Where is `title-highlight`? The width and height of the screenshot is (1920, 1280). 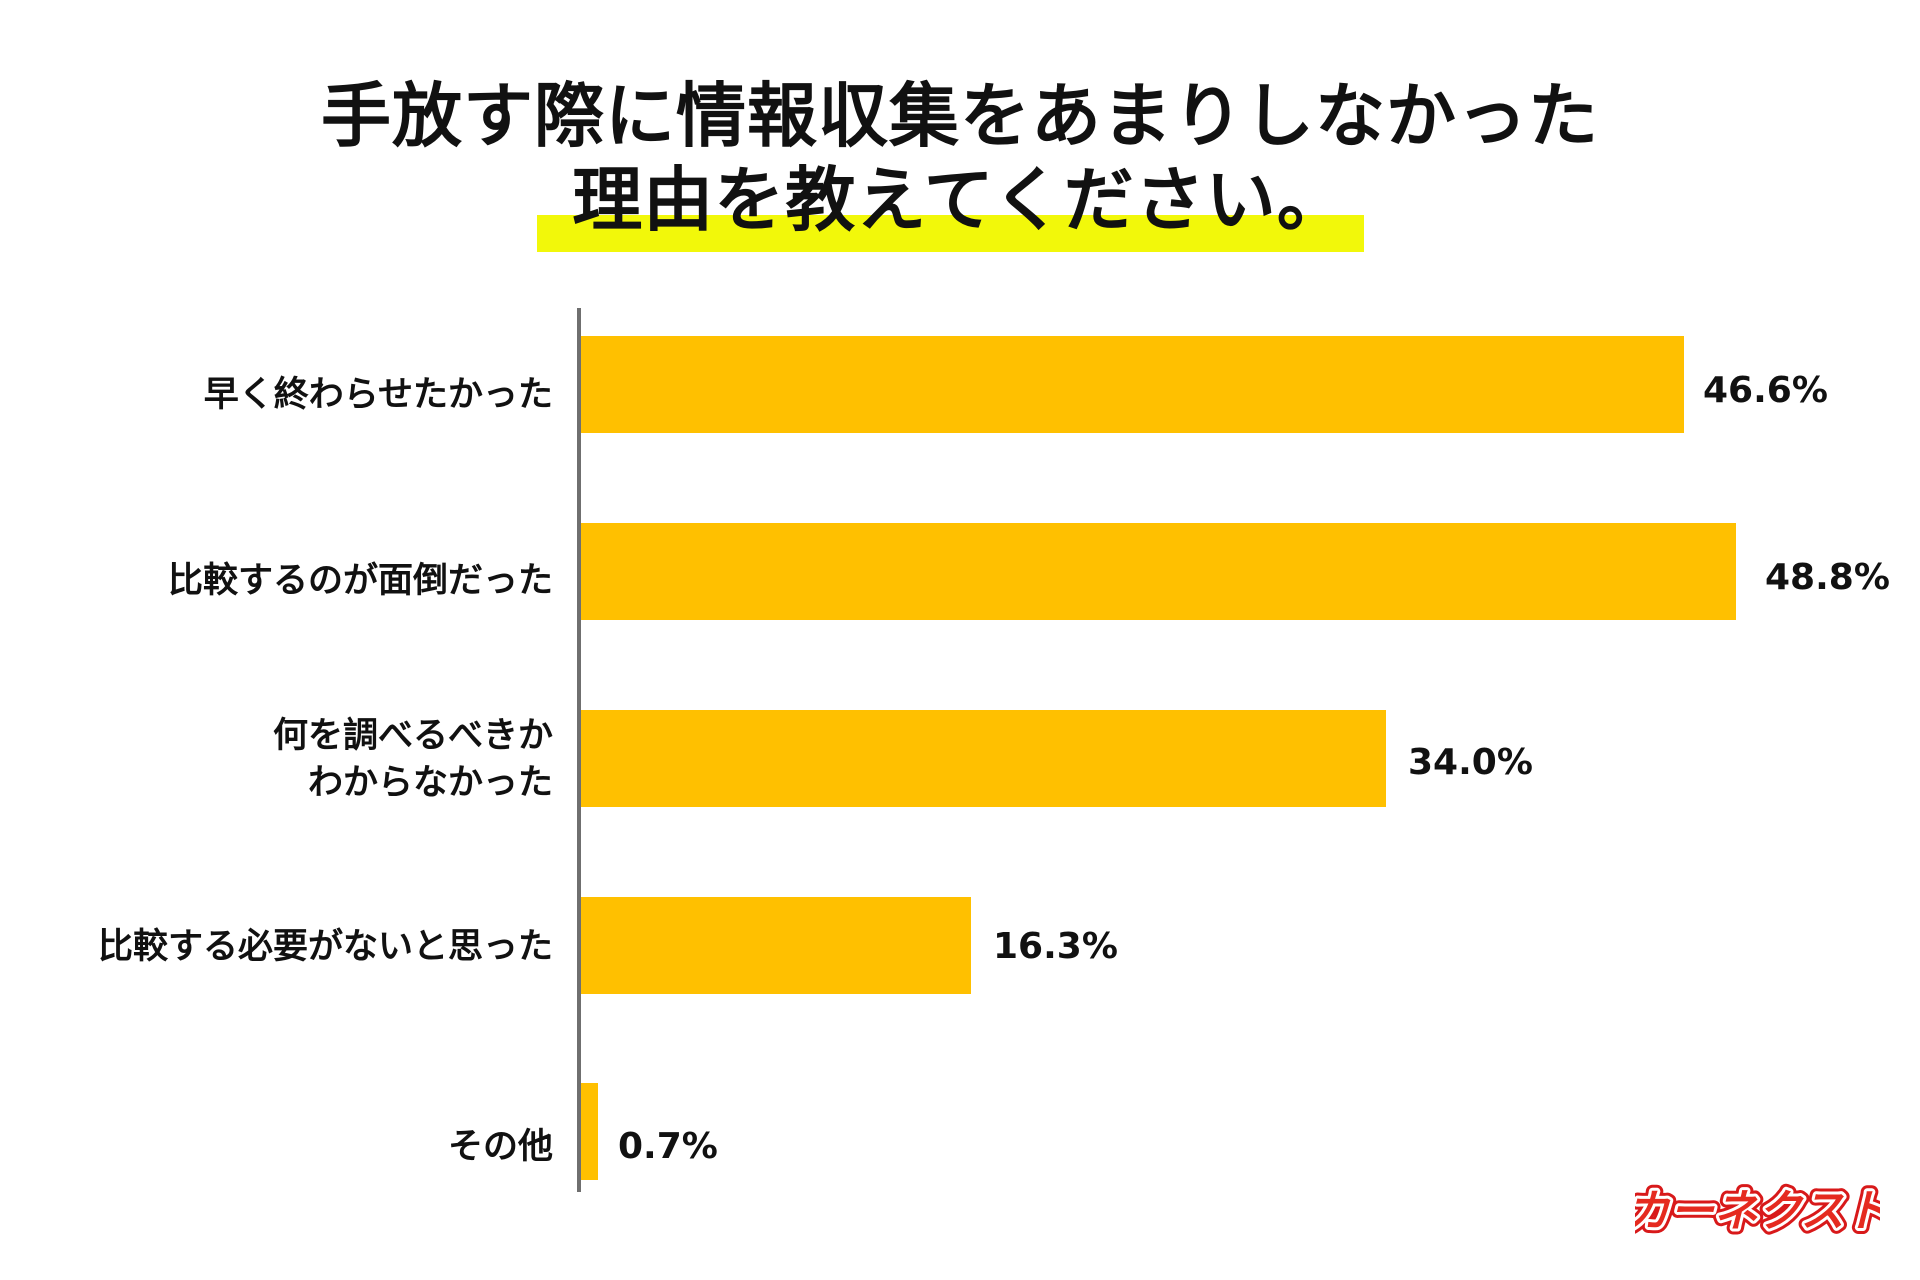 title-highlight is located at coordinates (950, 233).